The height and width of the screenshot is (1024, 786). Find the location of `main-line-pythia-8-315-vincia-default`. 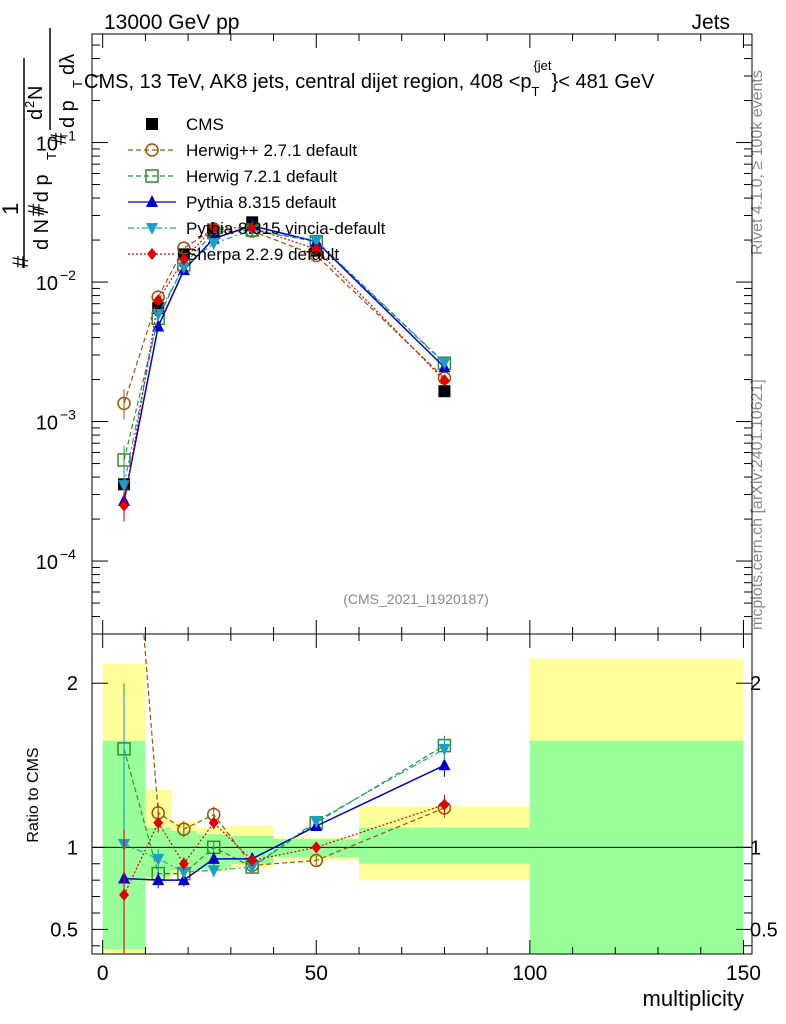

main-line-pythia-8-315-vincia-default is located at coordinates (284, 357).